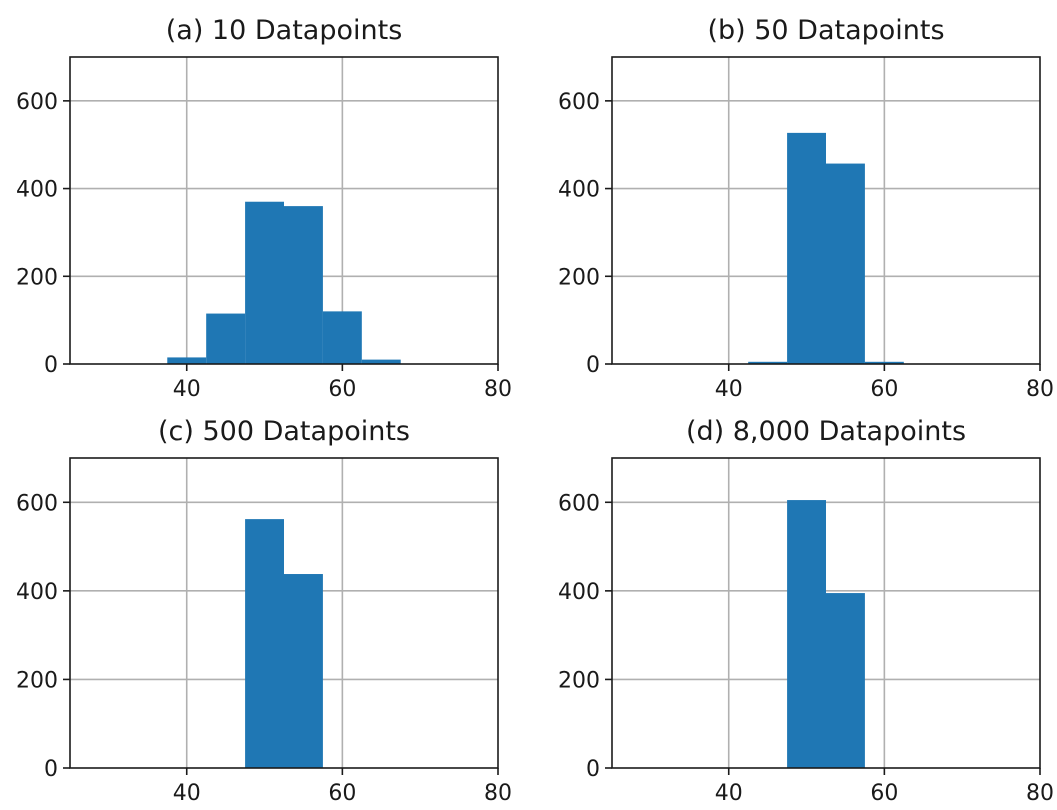 Image resolution: width=1057 pixels, height=810 pixels. Describe the element at coordinates (825, 30) in the screenshot. I see `chart-title: (b) 50 Datapoints` at that location.